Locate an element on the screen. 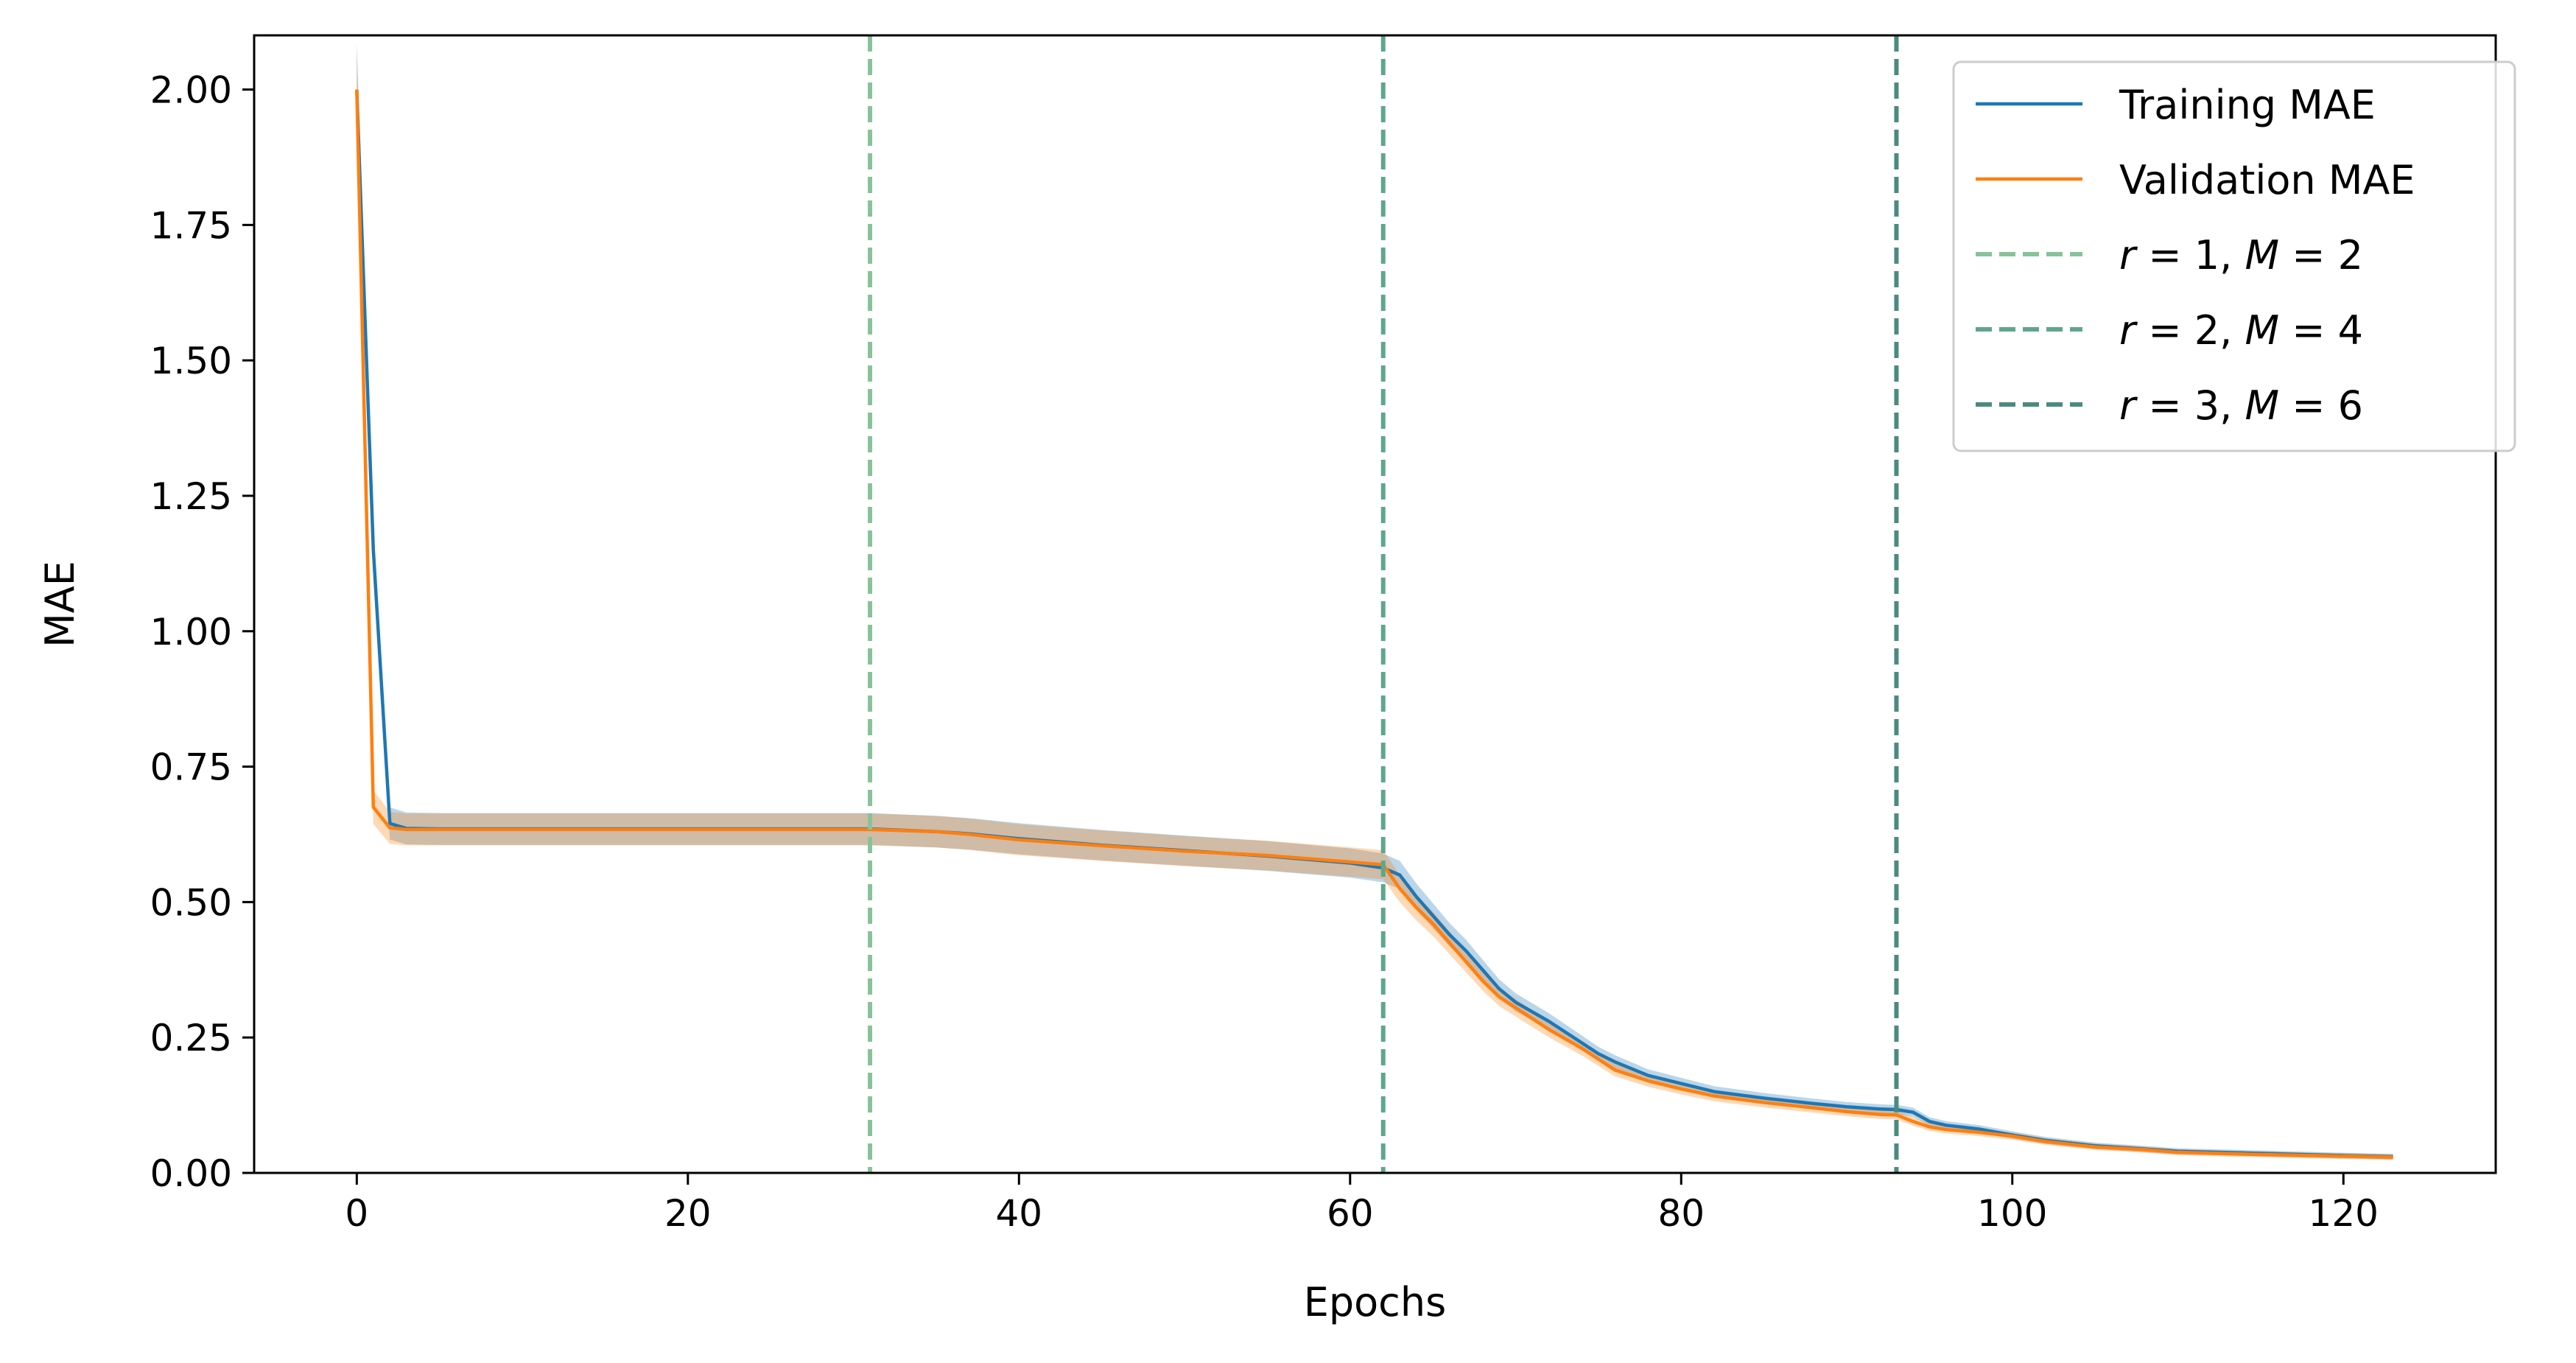 Image resolution: width=2576 pixels, height=1363 pixels. legend-label-series-1: Training MAE is located at coordinates (2247, 105).